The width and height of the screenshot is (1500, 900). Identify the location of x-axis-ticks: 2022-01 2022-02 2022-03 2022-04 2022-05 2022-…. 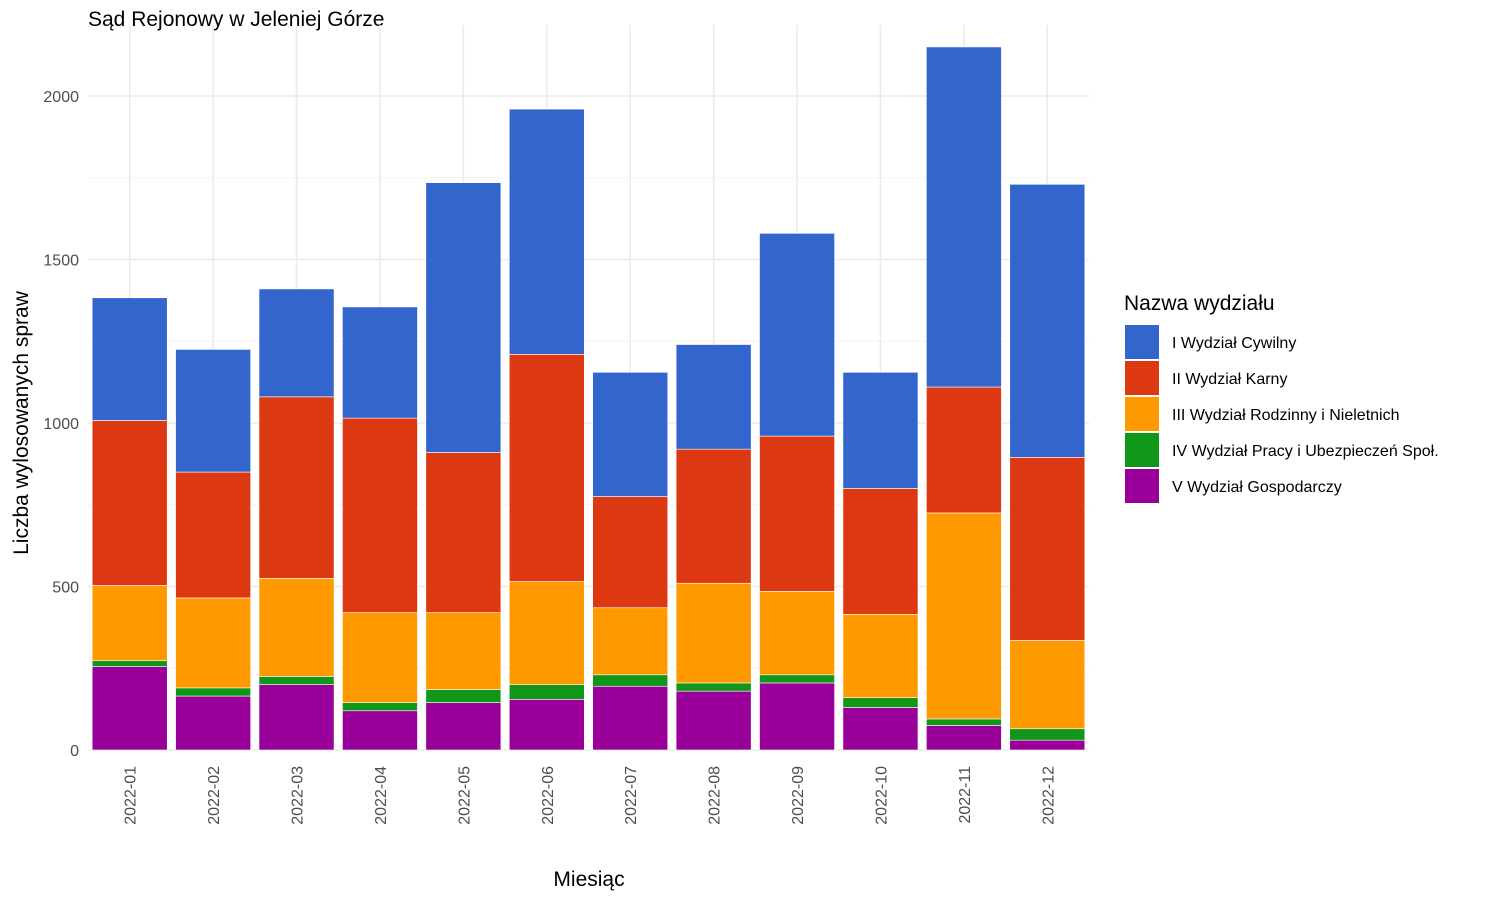
(590, 795).